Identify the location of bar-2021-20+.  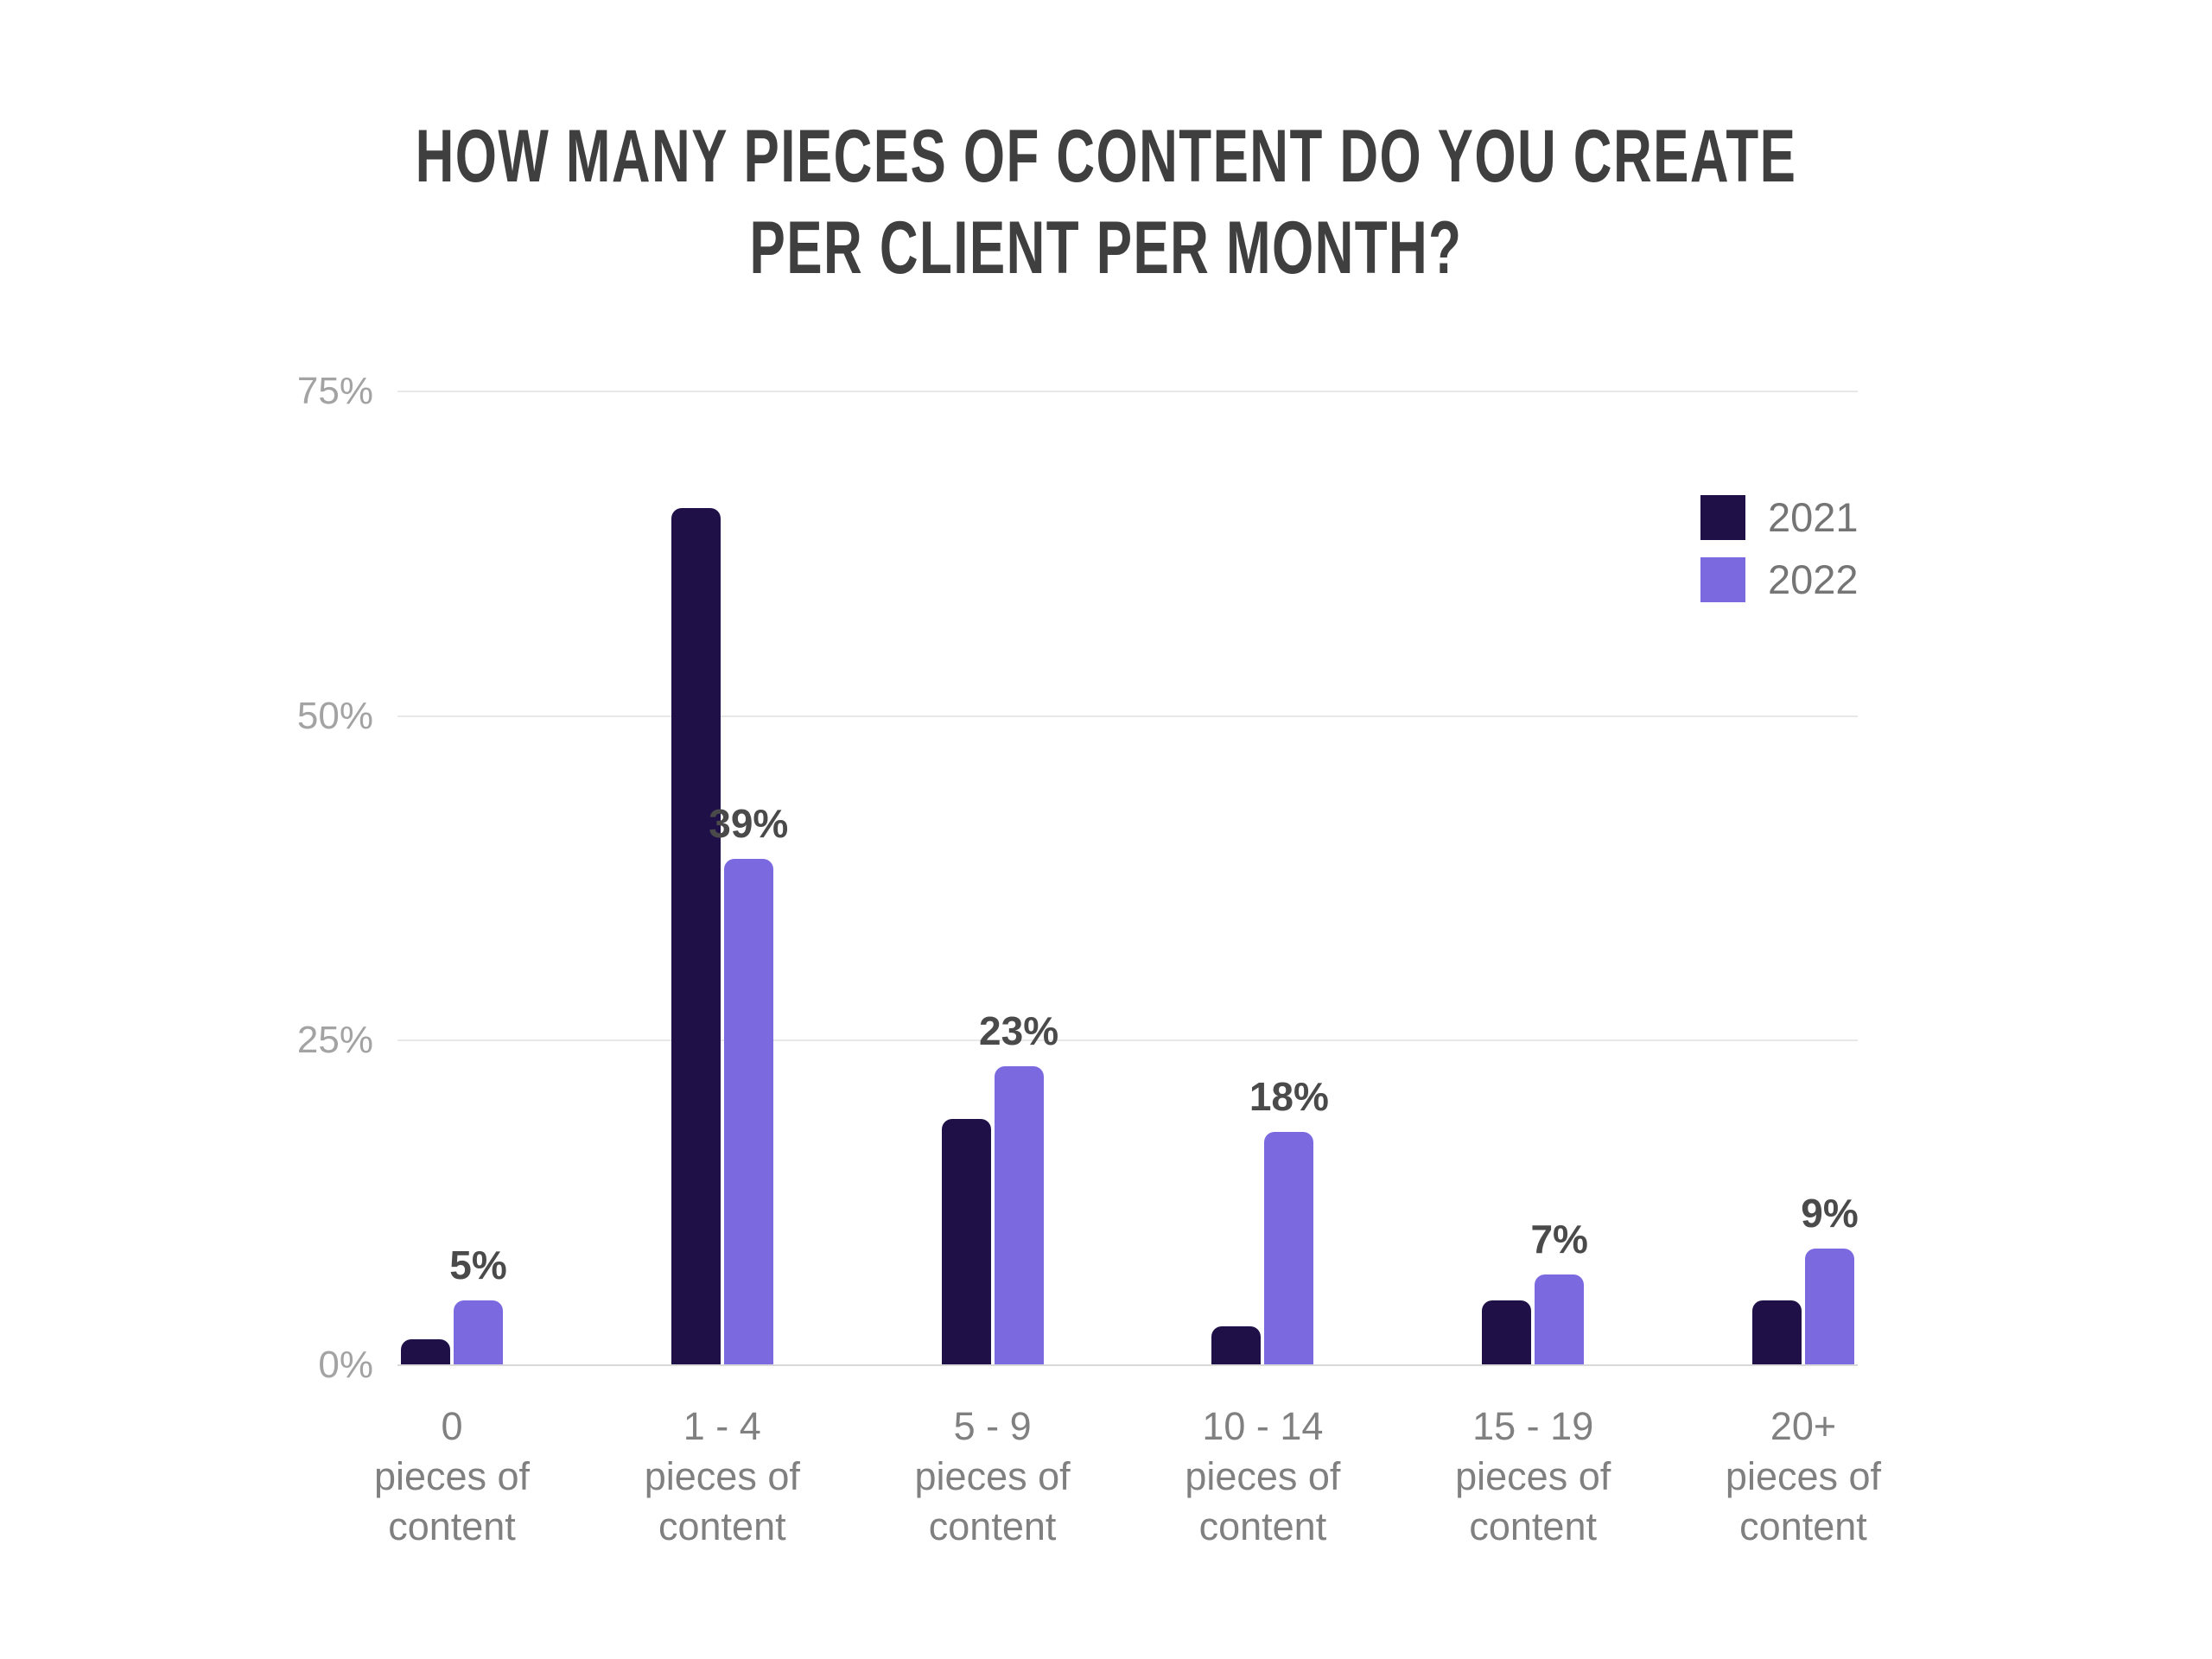
(1776, 1332).